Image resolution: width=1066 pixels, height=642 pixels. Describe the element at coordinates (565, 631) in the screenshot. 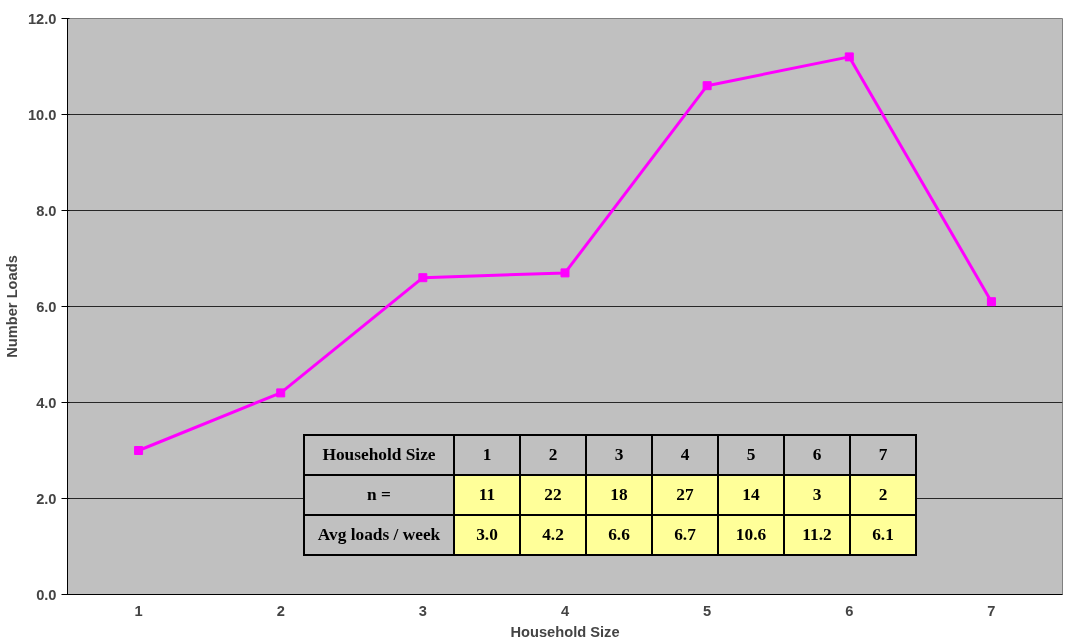

I see `x-axis-title: Household Size` at that location.